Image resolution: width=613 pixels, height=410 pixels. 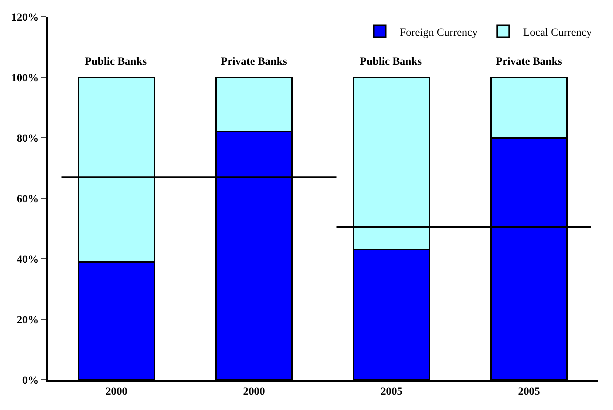 What do you see at coordinates (28, 320) in the screenshot?
I see `y-tick-label: 20%` at bounding box center [28, 320].